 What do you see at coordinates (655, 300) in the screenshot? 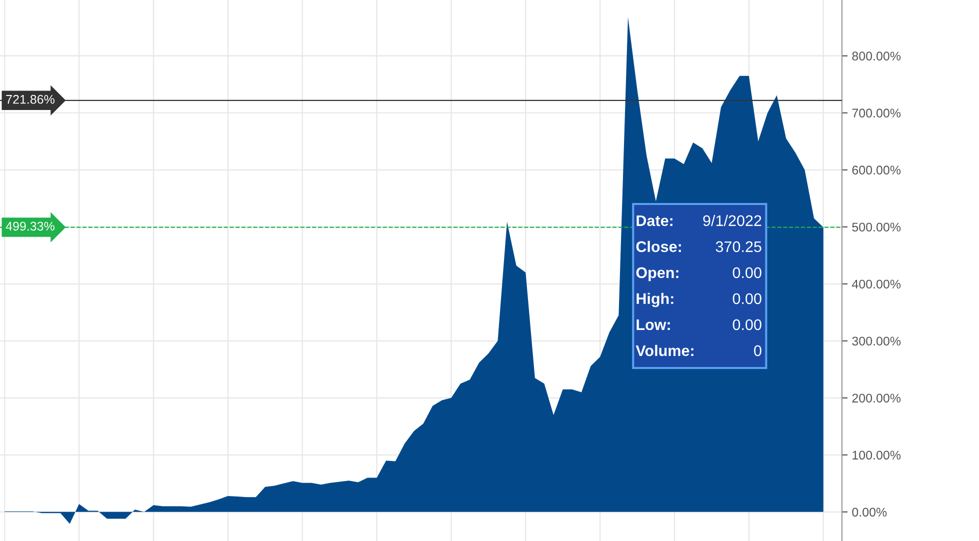
I see `annotation: High:` at bounding box center [655, 300].